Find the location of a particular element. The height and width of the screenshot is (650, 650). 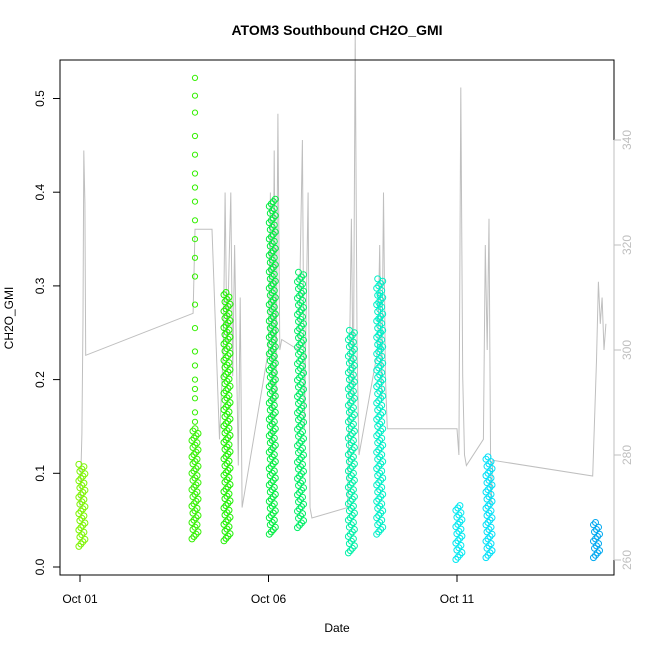

y-tick-label: 0.1 is located at coordinates (40, 473).